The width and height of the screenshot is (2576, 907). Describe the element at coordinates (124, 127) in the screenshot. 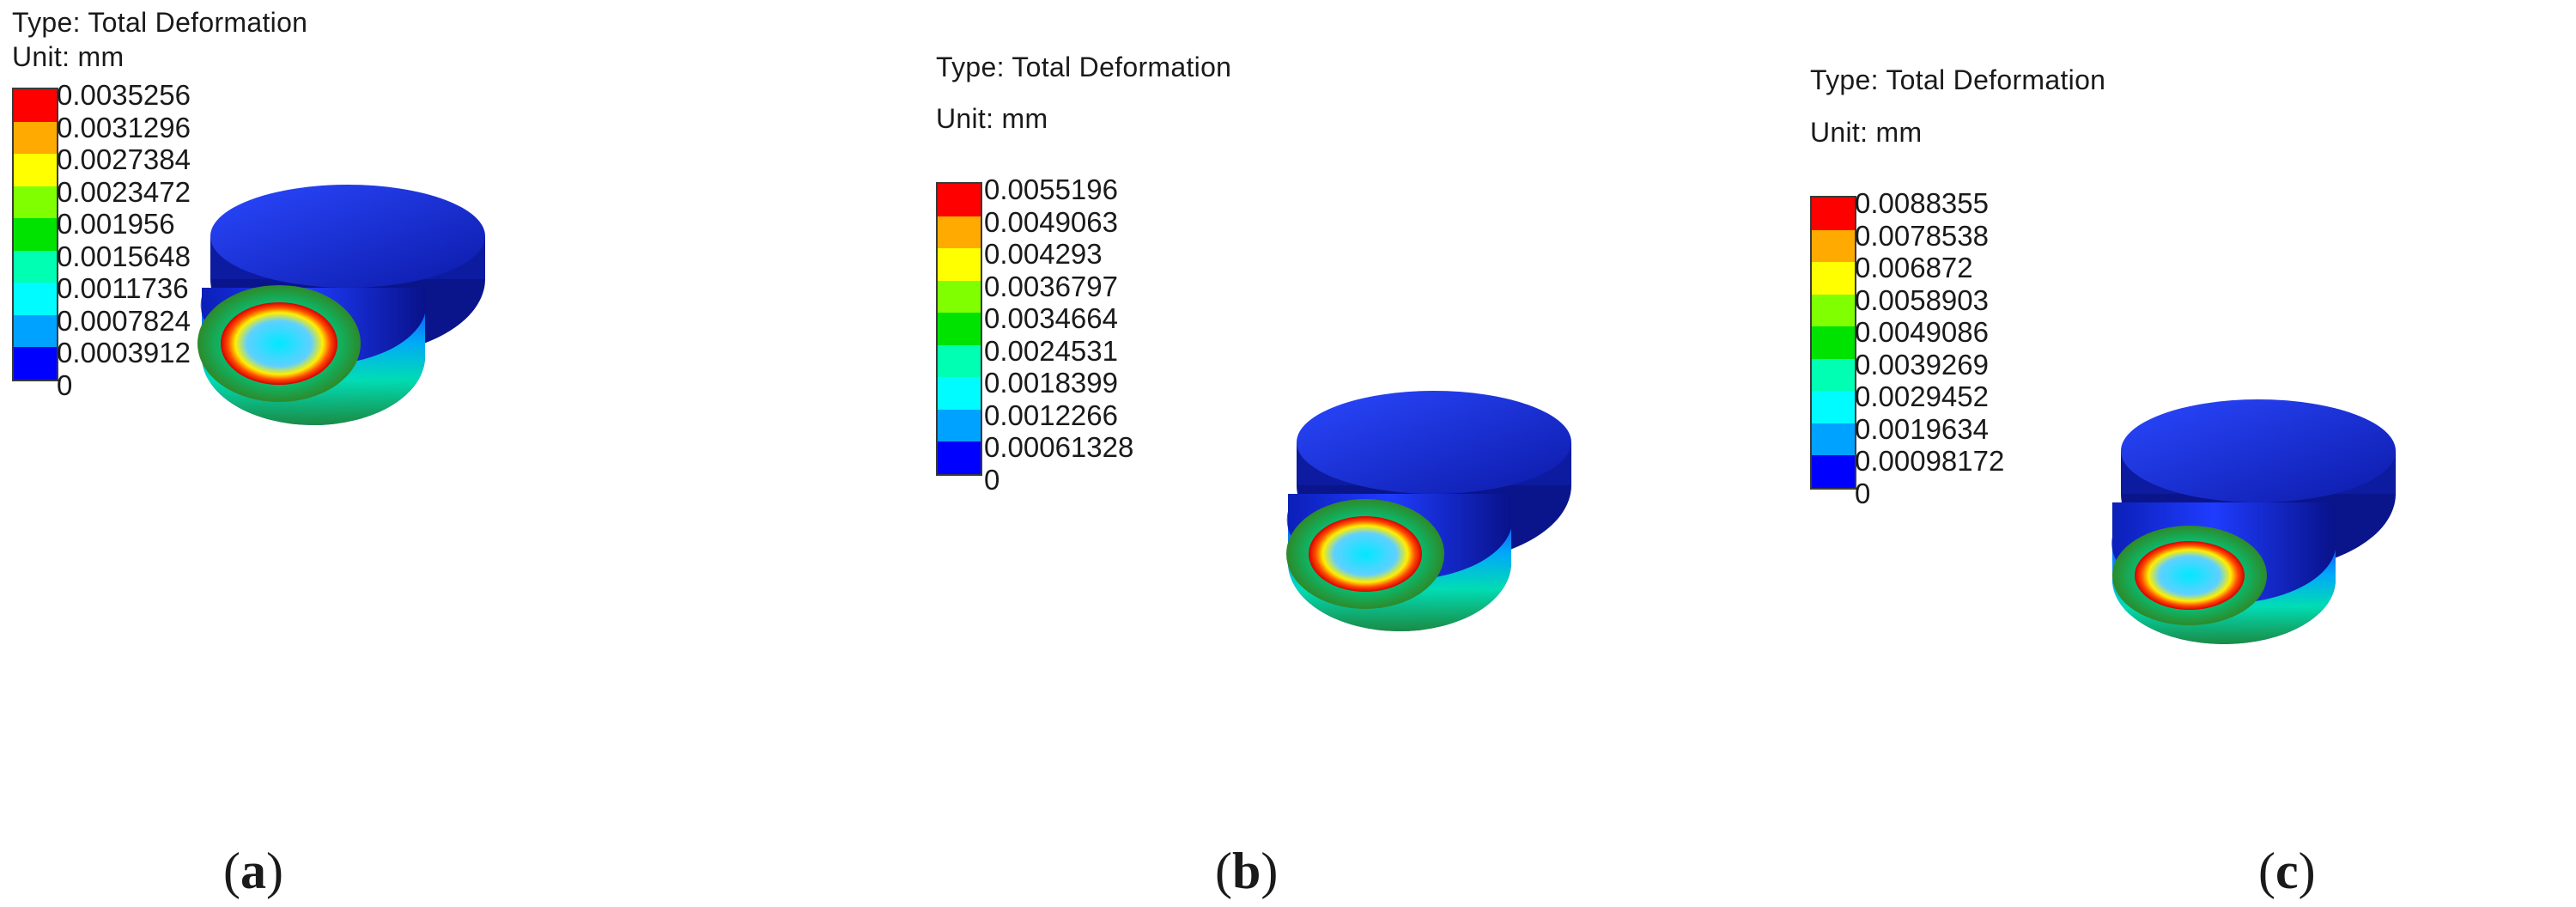

I see `legend-tick-label: 0.0031296` at that location.